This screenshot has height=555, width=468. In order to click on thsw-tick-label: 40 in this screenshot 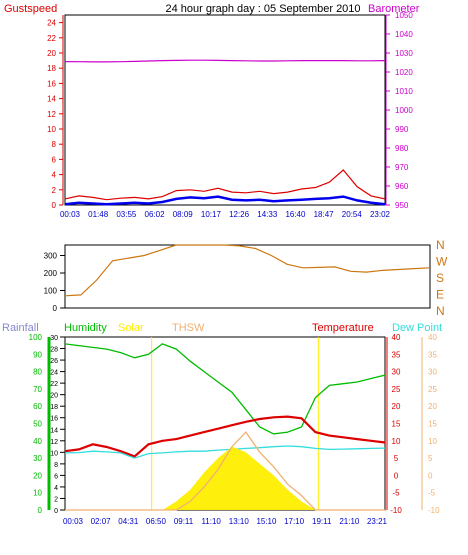, I will do `click(432, 337)`.